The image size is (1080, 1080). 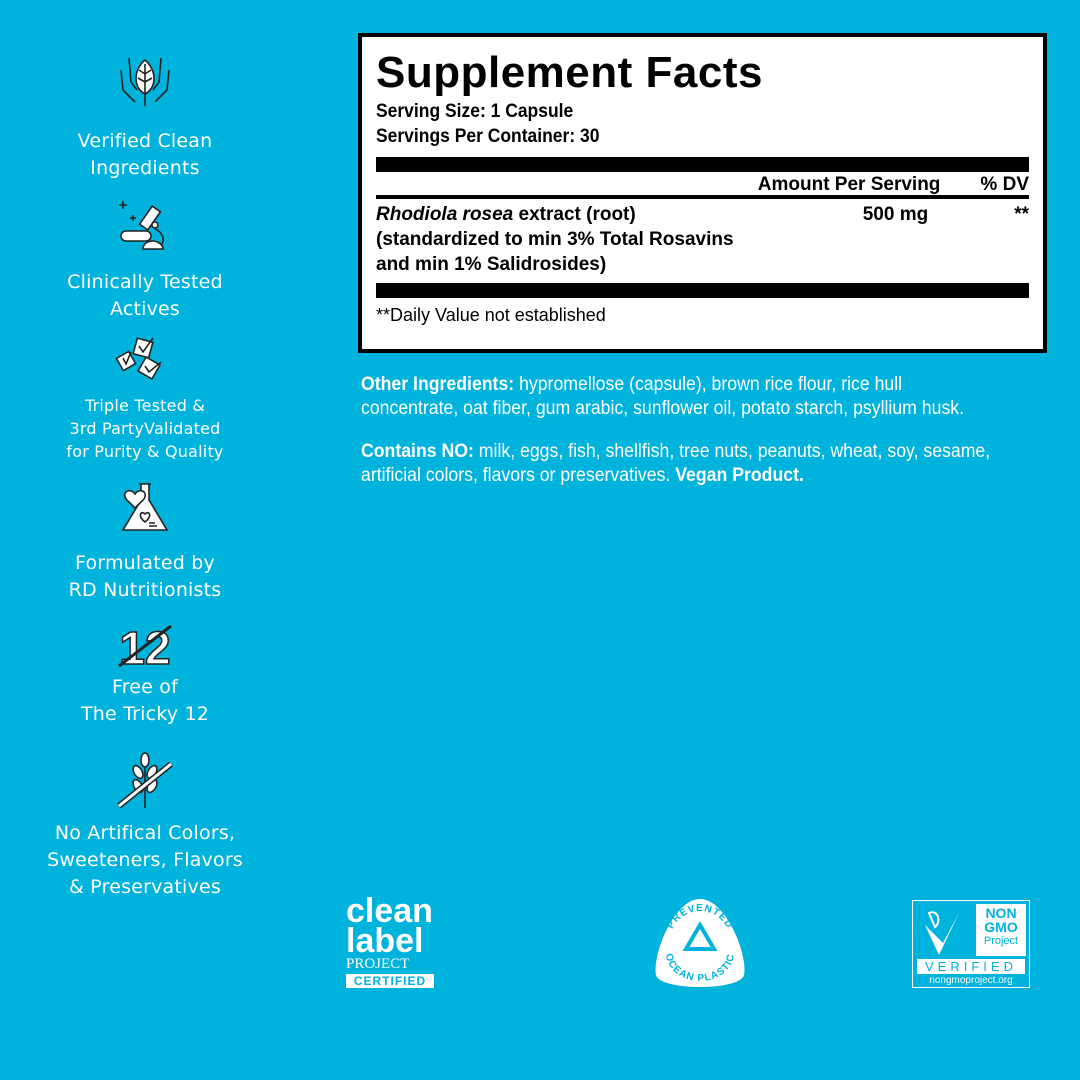 What do you see at coordinates (574, 214) in the screenshot?
I see `ingredient-name: extract (root)` at bounding box center [574, 214].